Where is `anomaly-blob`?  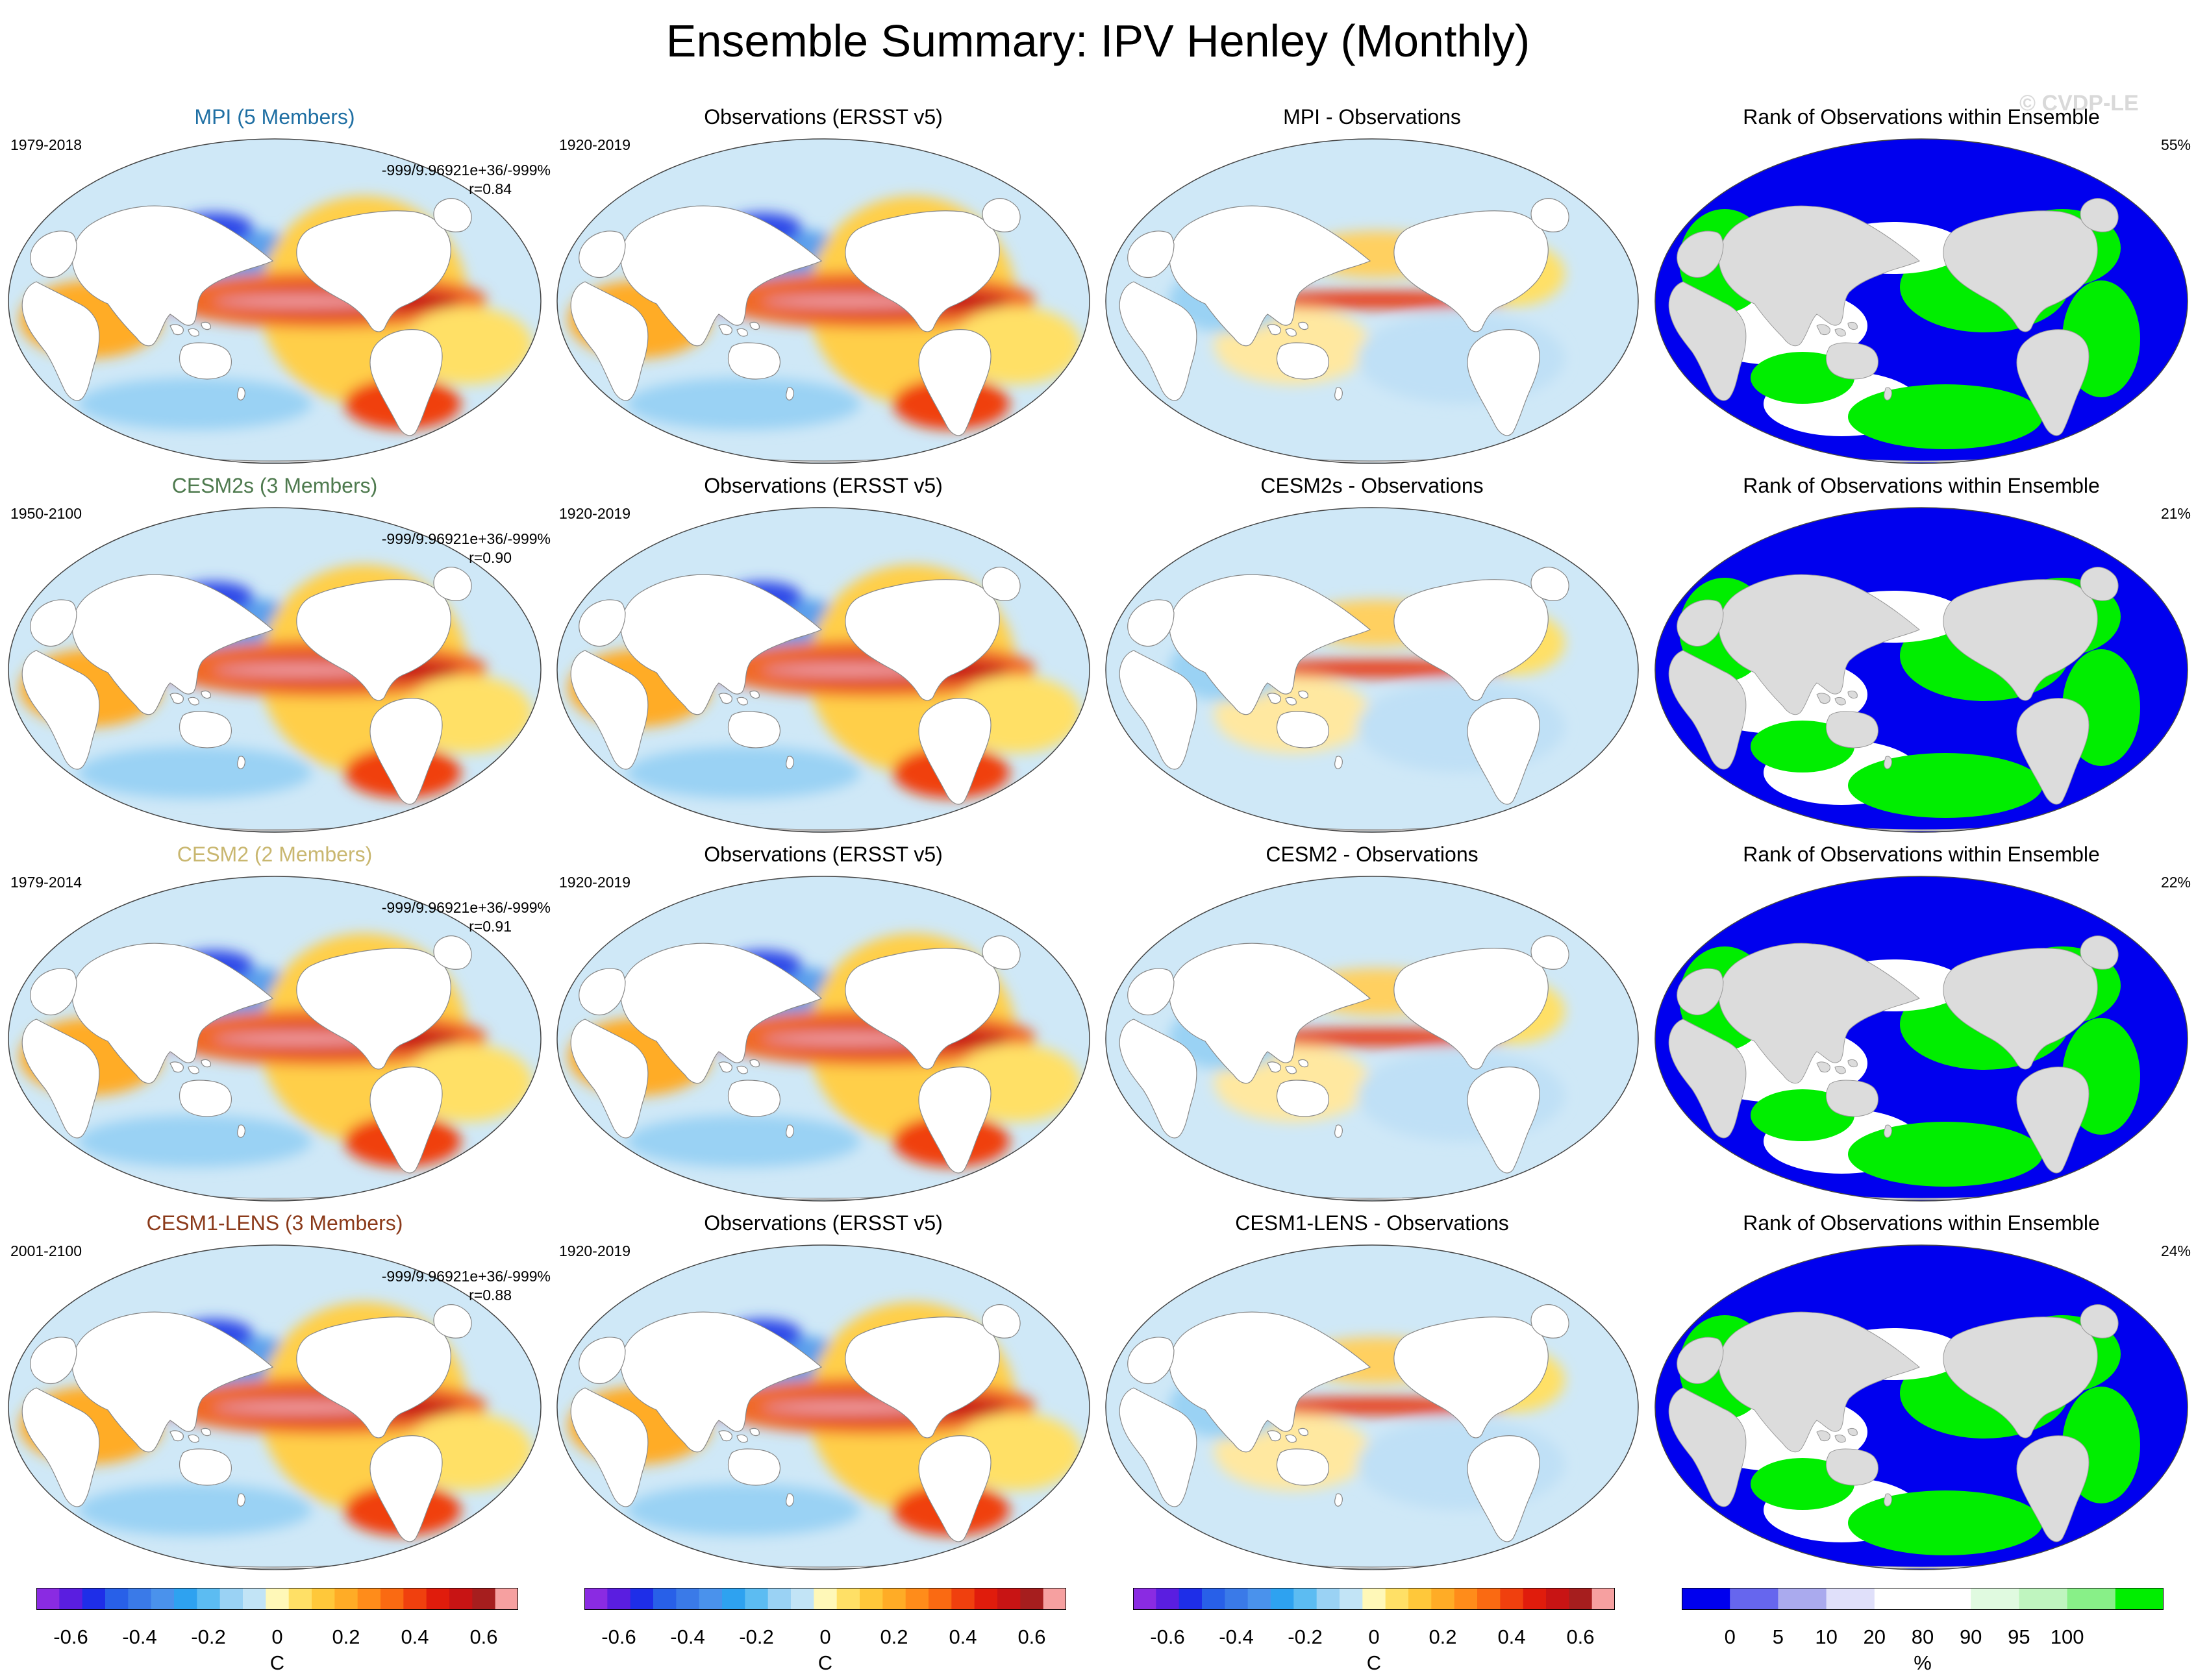 anomaly-blob is located at coordinates (744, 772).